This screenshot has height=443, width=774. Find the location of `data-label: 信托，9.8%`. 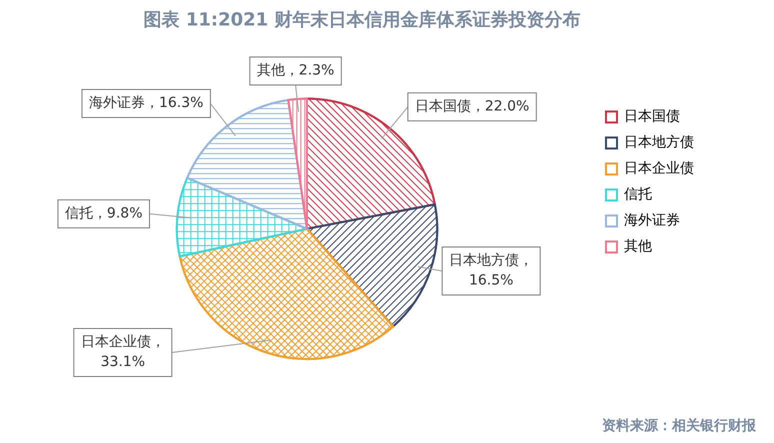

data-label: 信托，9.8% is located at coordinates (103, 214).